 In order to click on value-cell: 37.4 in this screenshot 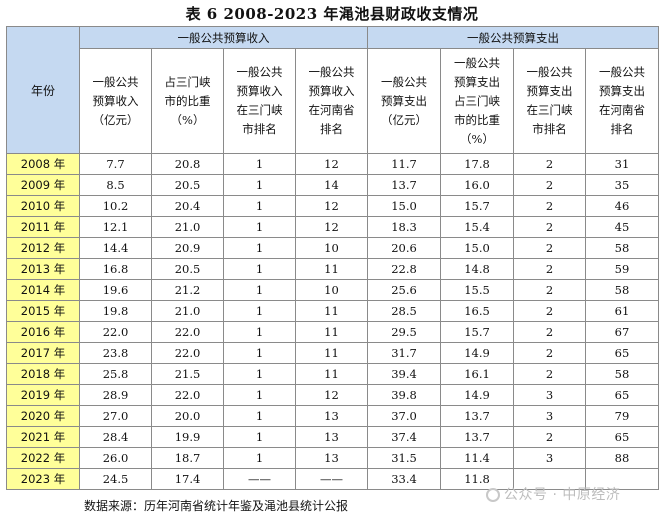, I will do `click(404, 437)`.